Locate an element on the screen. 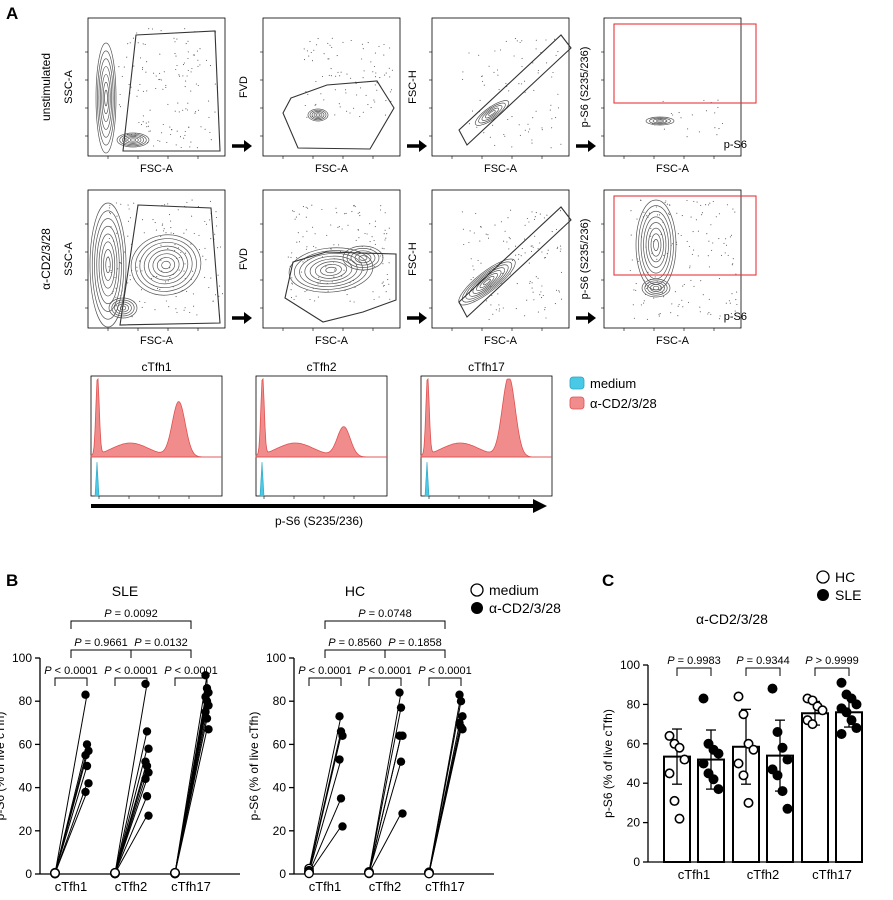 This screenshot has width=893, height=900. chart-title: HC is located at coordinates (355, 591).